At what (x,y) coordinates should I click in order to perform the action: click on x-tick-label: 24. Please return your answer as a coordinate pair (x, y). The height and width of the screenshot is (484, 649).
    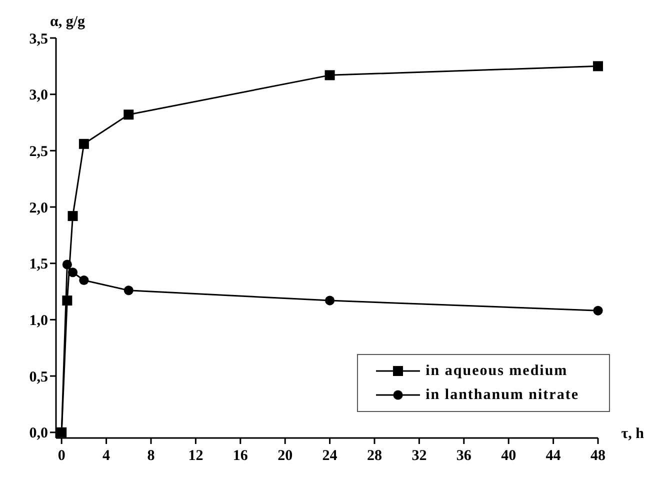
    Looking at the image, I should click on (330, 456).